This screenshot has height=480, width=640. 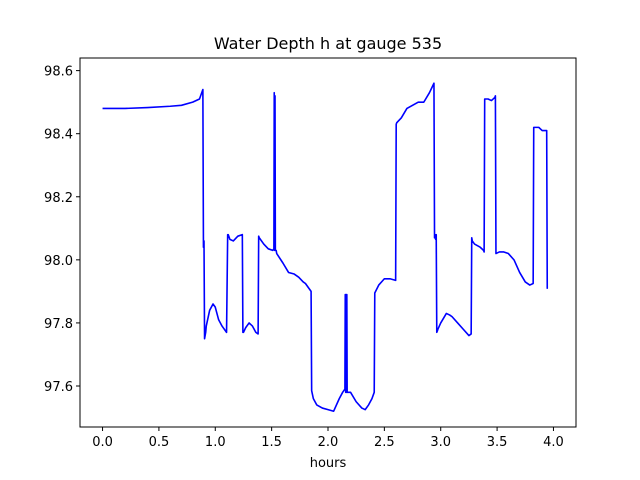 What do you see at coordinates (58, 261) in the screenshot?
I see `y-tick-label: 98.0` at bounding box center [58, 261].